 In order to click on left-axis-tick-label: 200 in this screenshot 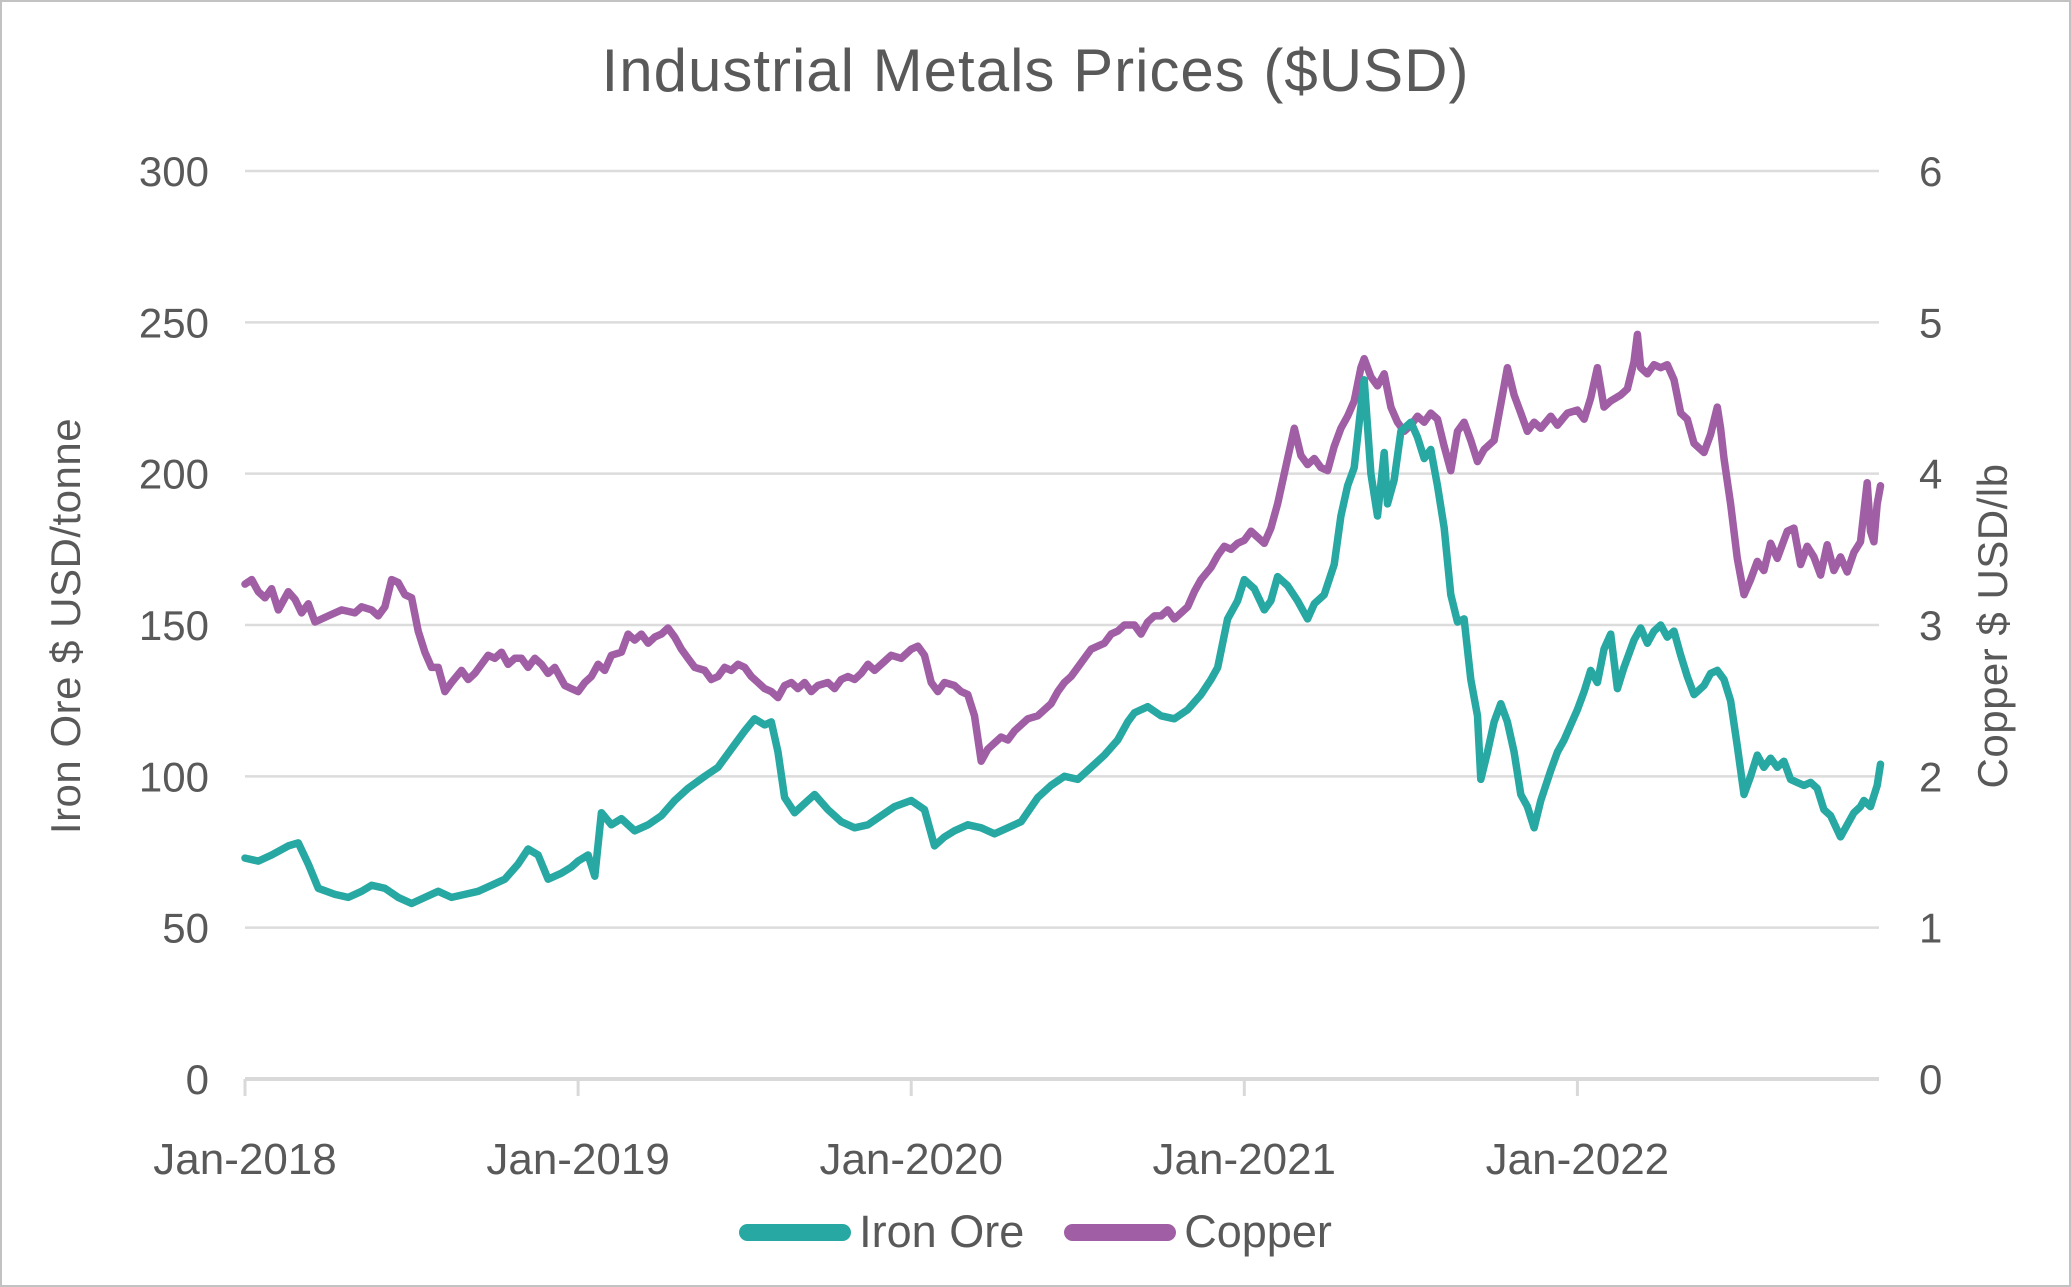, I will do `click(174, 474)`.